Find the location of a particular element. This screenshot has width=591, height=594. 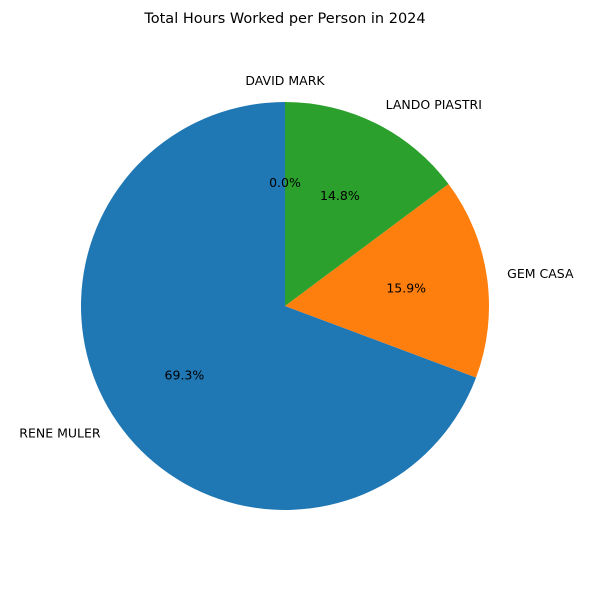

chart-title: Total Hours Worked per Person in 2024 is located at coordinates (284, 19).